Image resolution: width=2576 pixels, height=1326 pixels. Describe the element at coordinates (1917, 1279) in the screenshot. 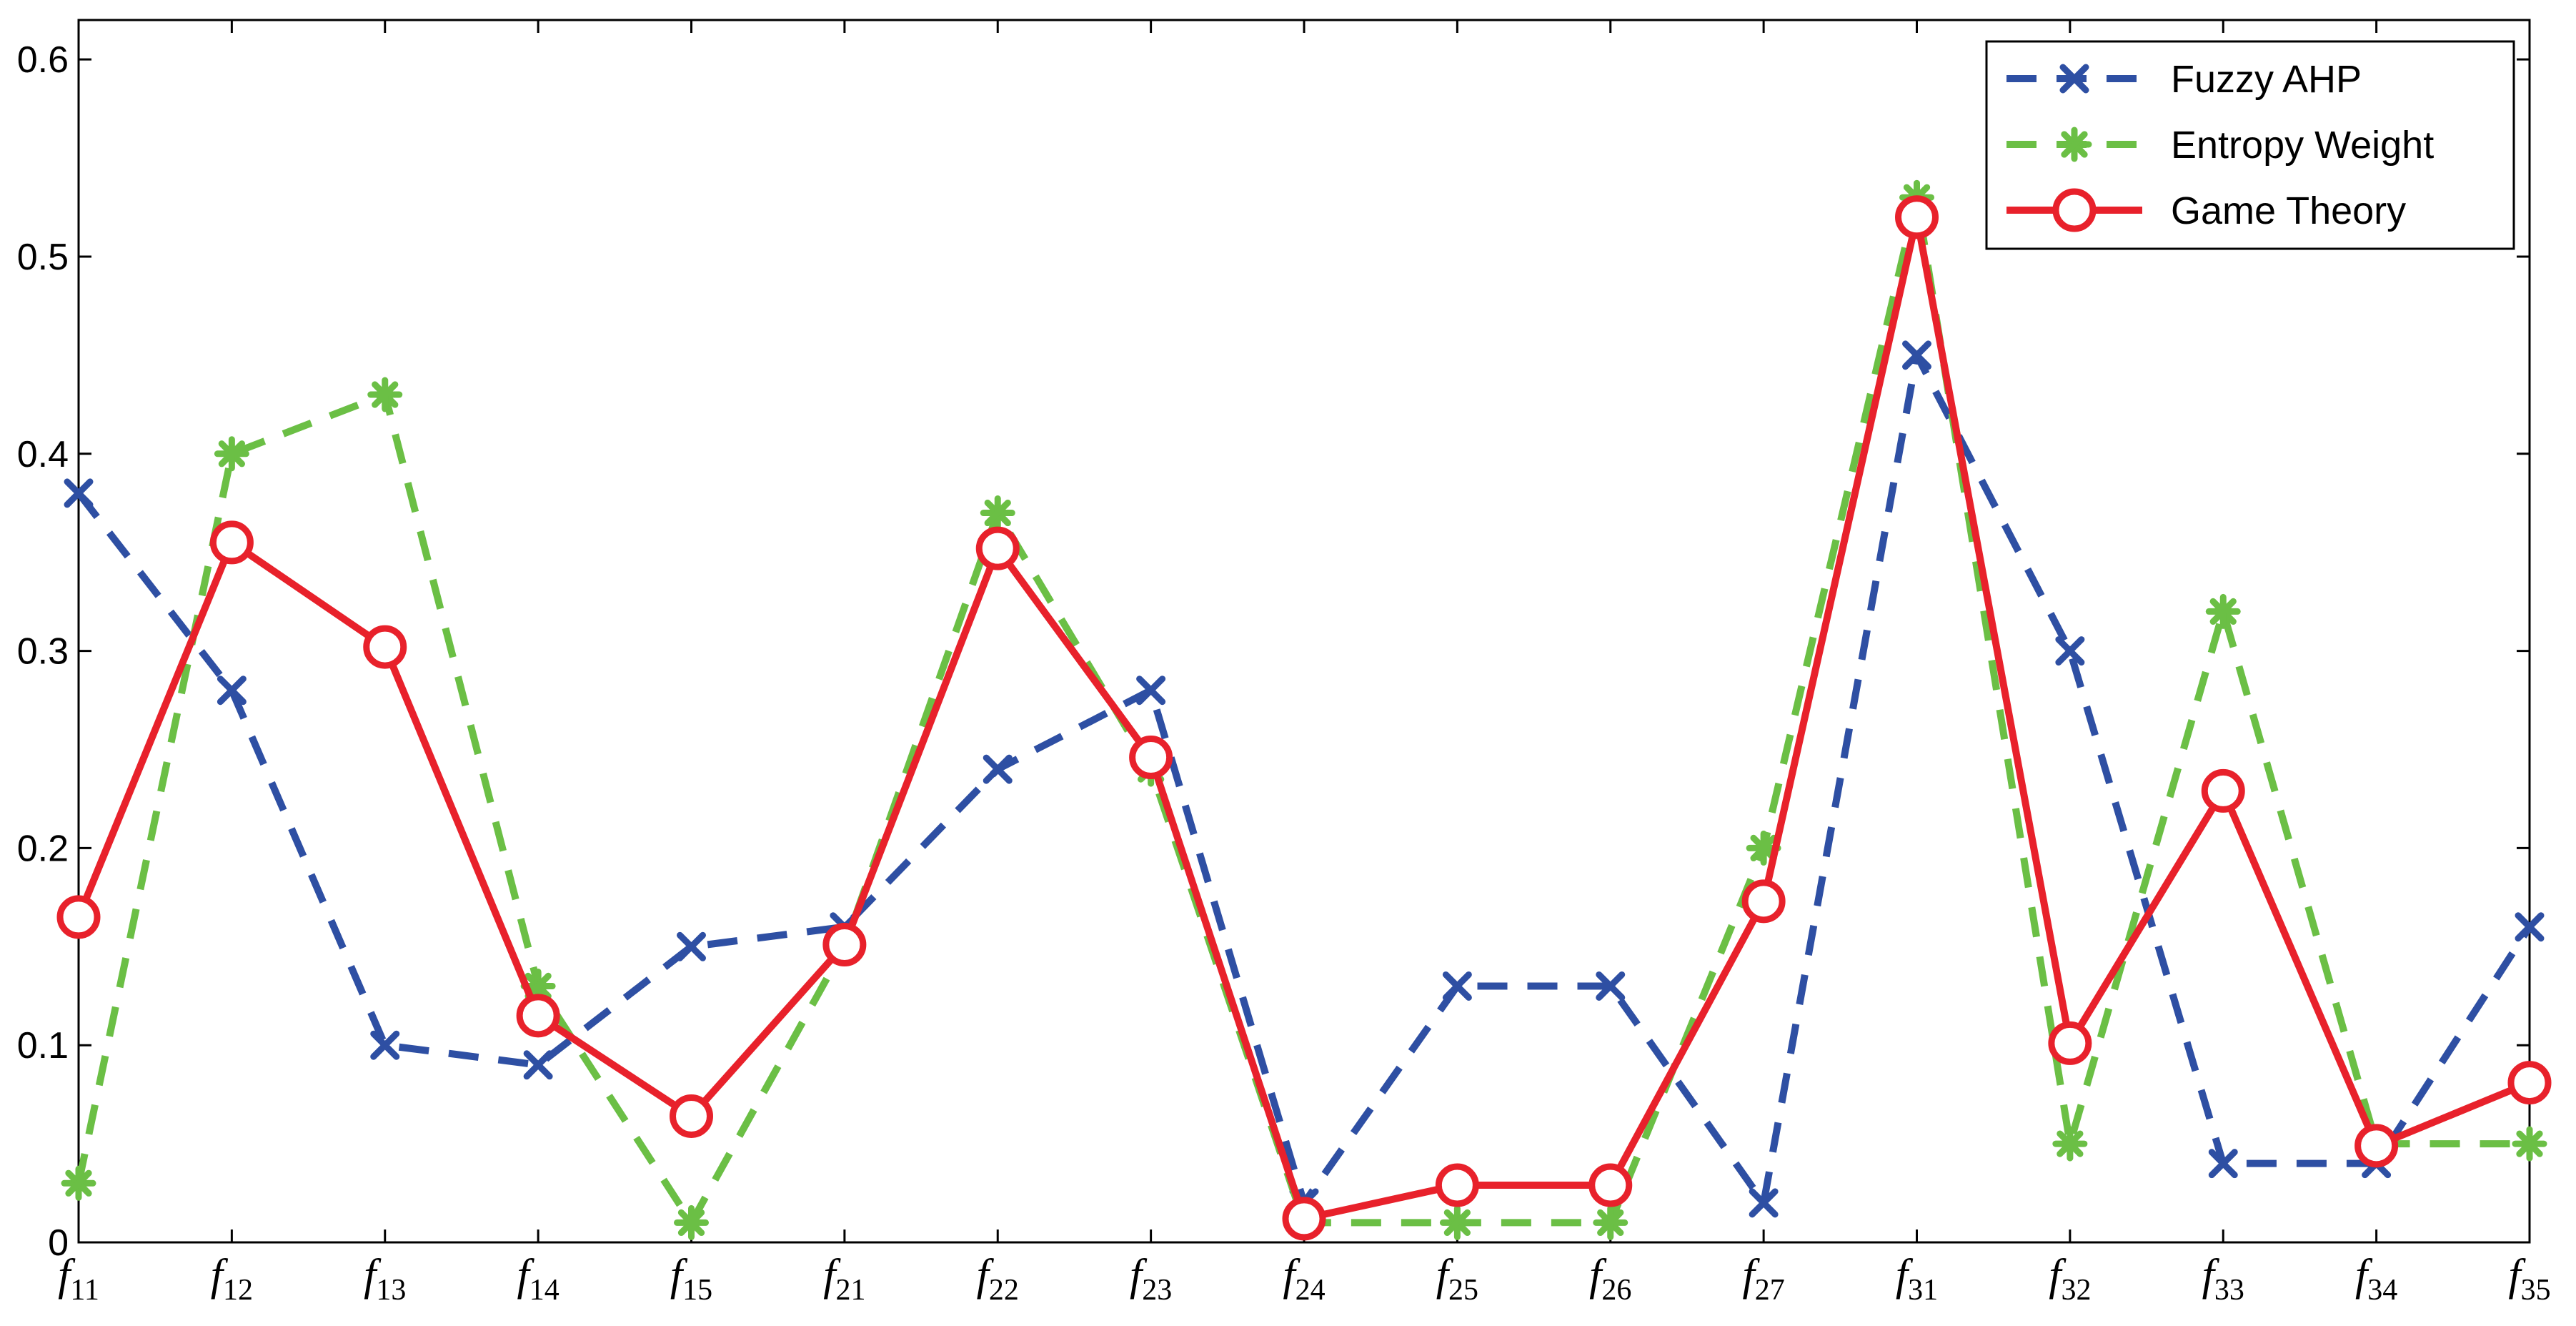

I see `x-tick-label: f31` at that location.